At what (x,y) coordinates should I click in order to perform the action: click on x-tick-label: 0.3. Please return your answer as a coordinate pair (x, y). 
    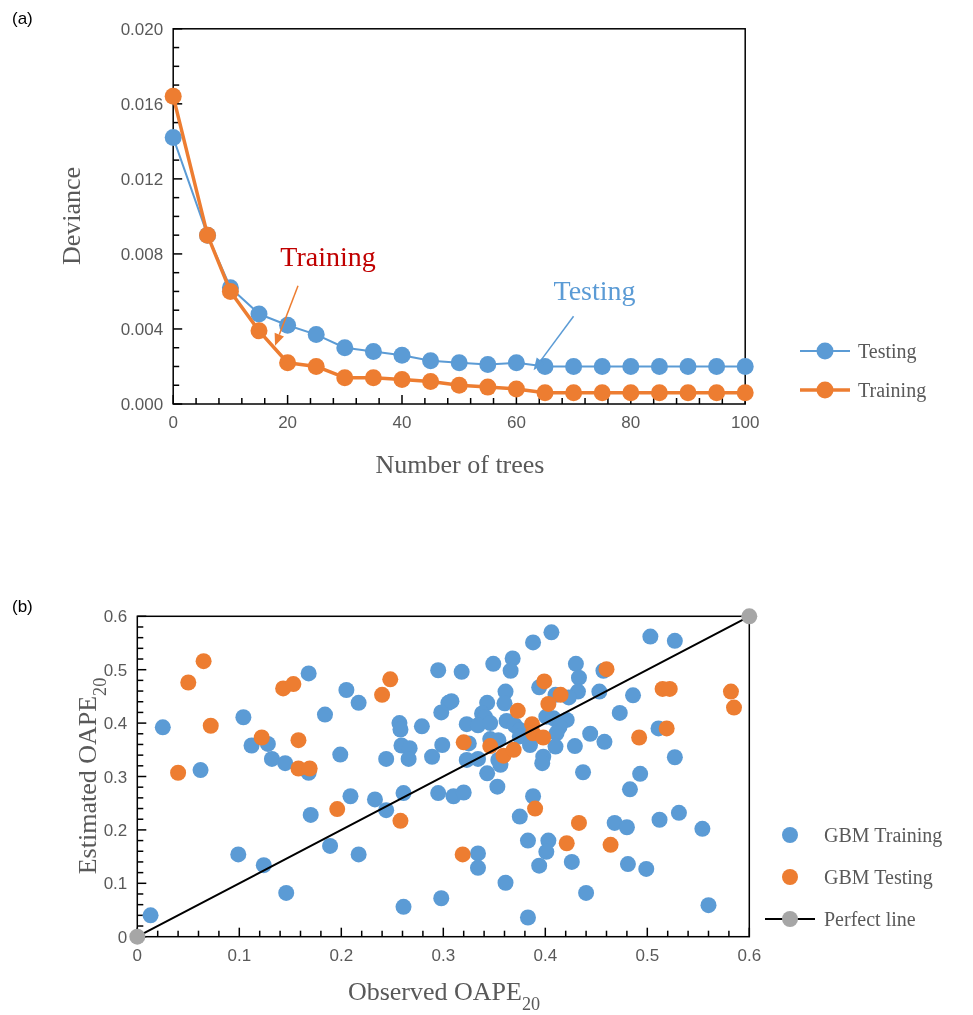
    Looking at the image, I should click on (443, 955).